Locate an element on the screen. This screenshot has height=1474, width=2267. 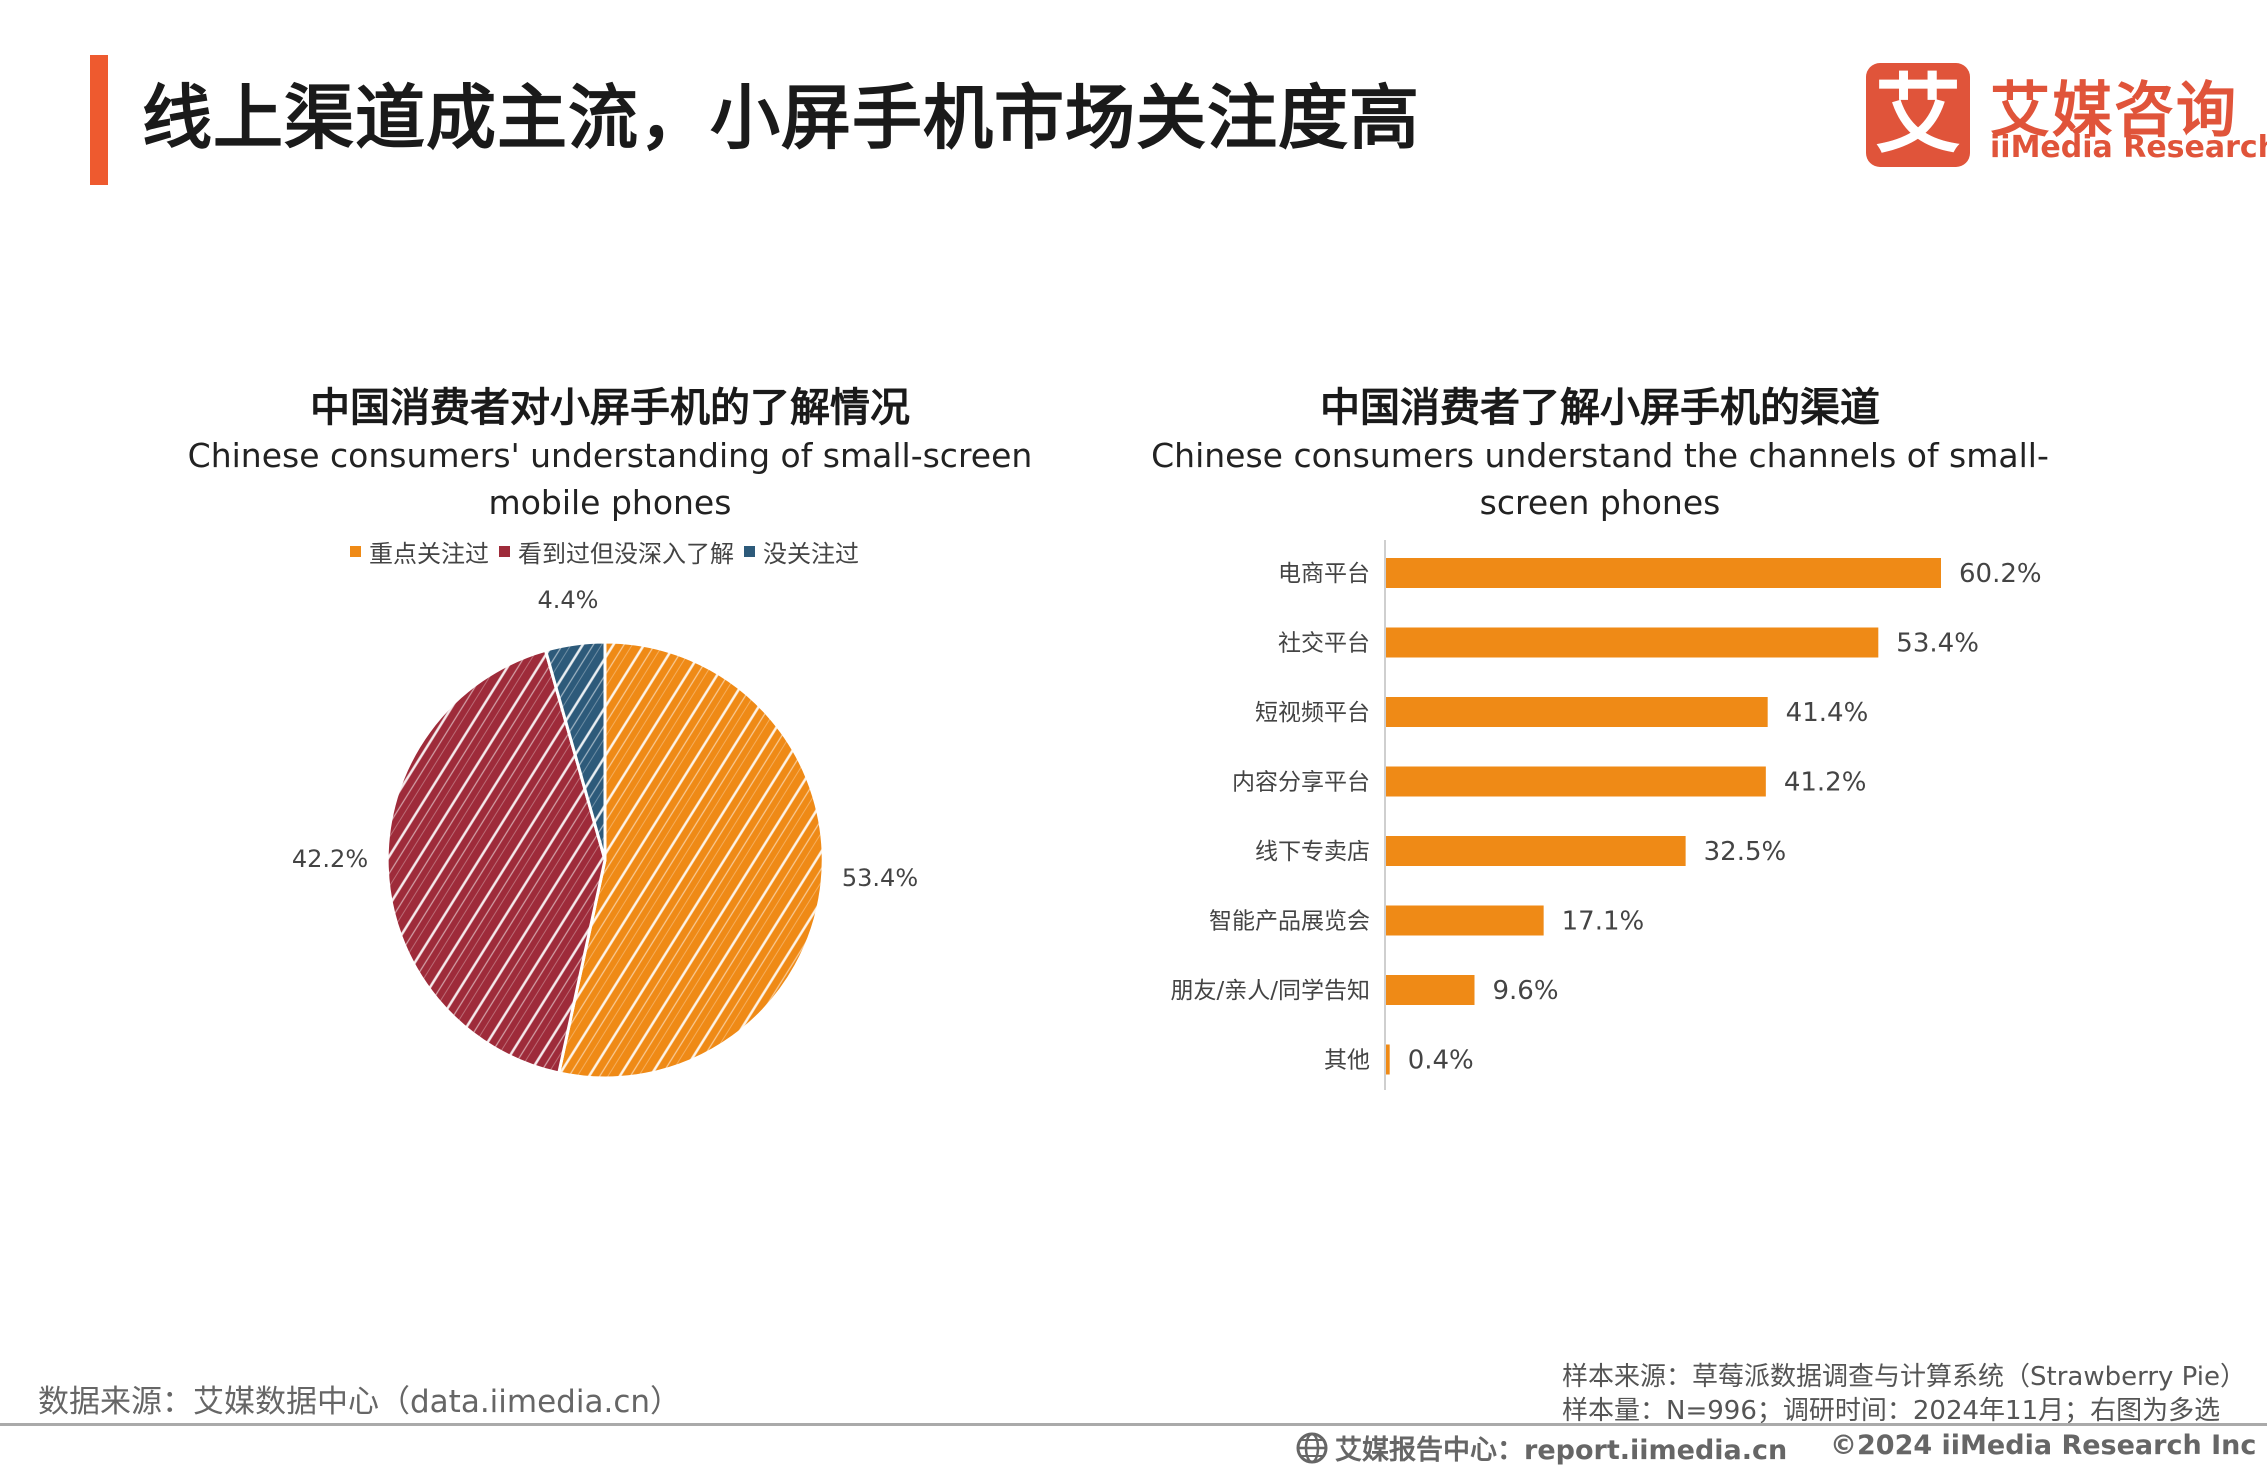
legend-swatch-red is located at coordinates (504, 551).